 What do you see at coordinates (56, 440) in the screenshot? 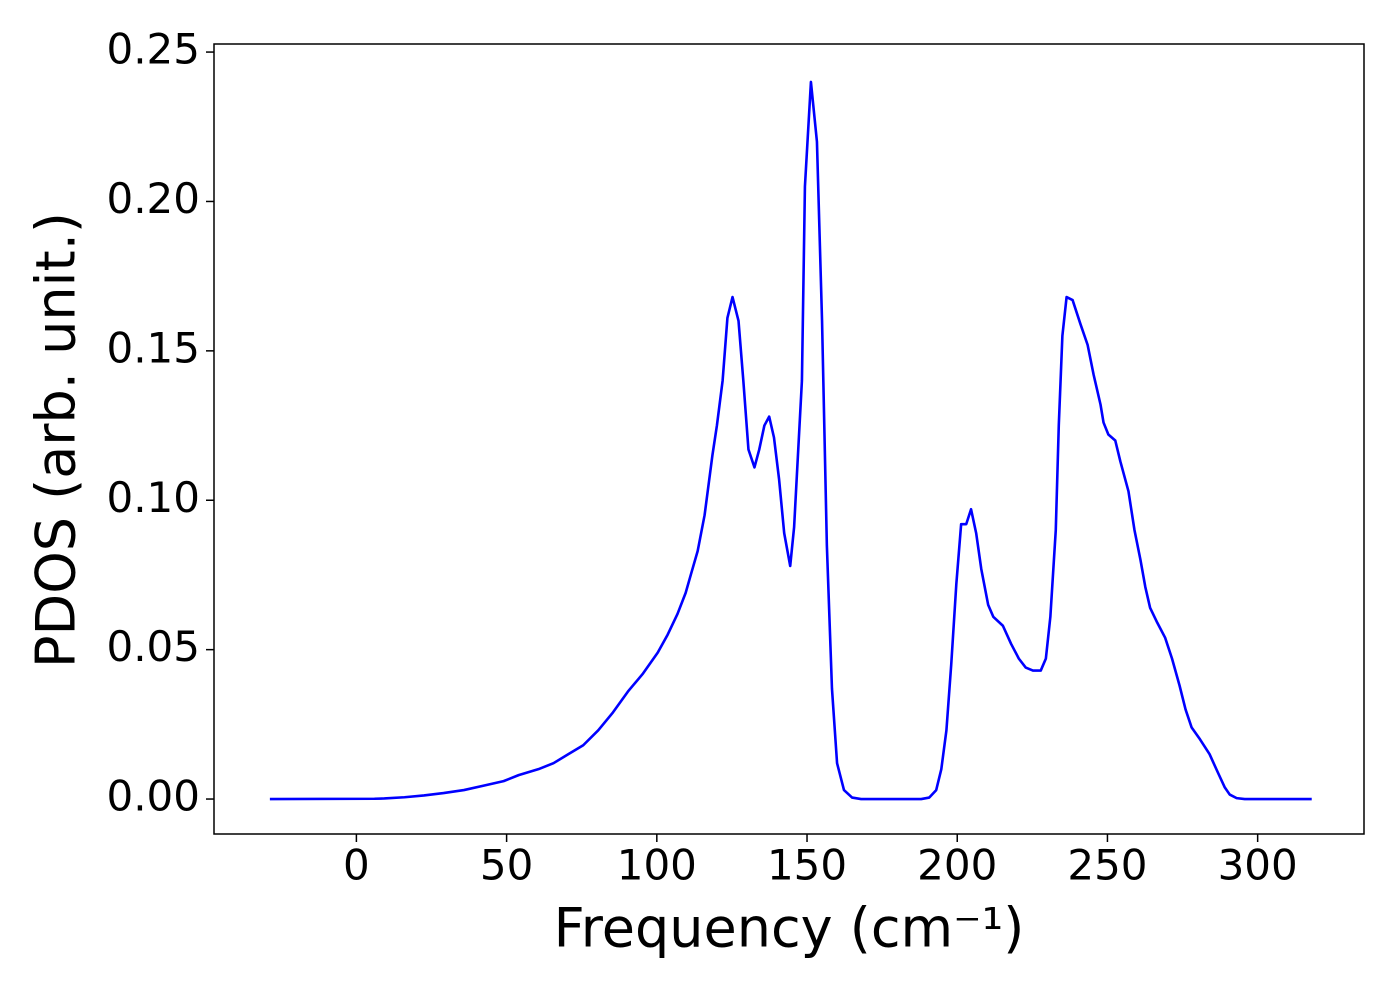
I see `y-axis-label: PDOS (arb. unit.)` at bounding box center [56, 440].